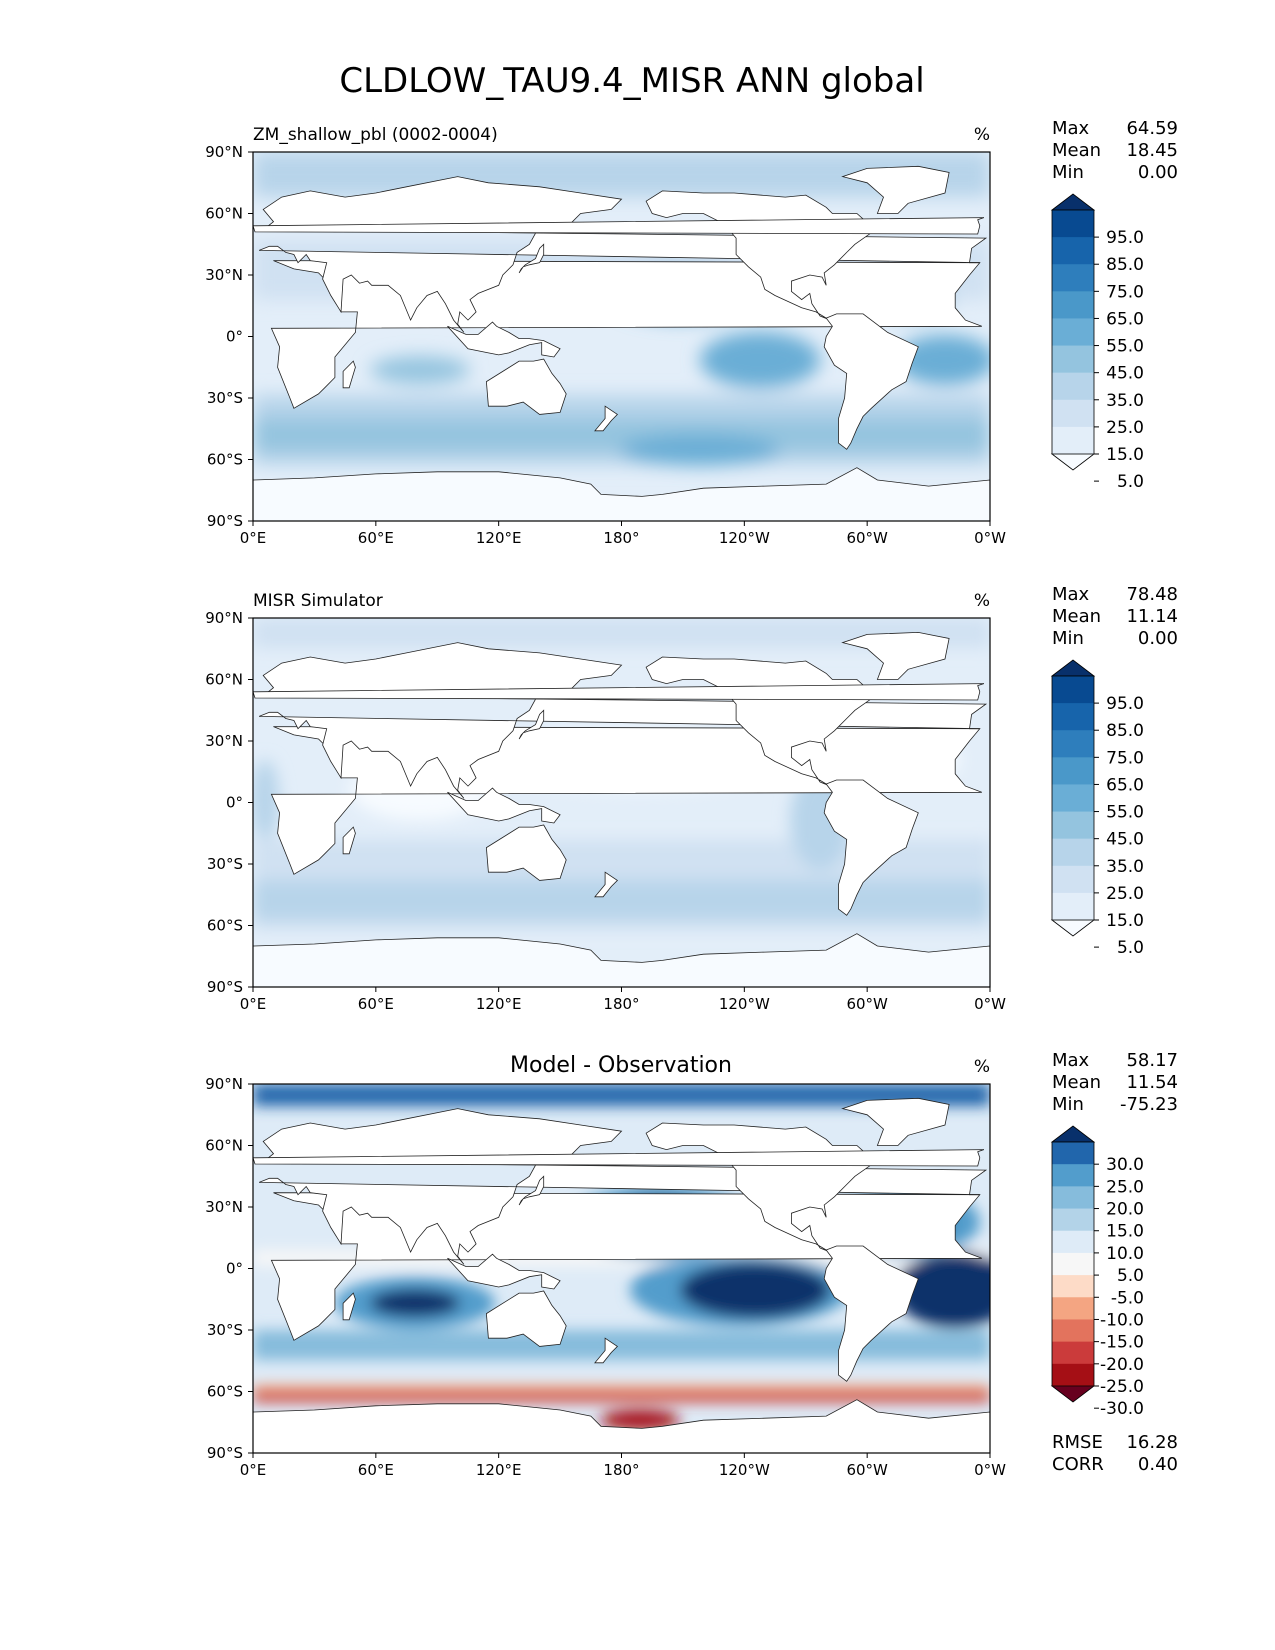 This screenshot has height=1650, width=1275. What do you see at coordinates (1130, 482) in the screenshot?
I see `colorbar-tick-label: 5.0` at bounding box center [1130, 482].